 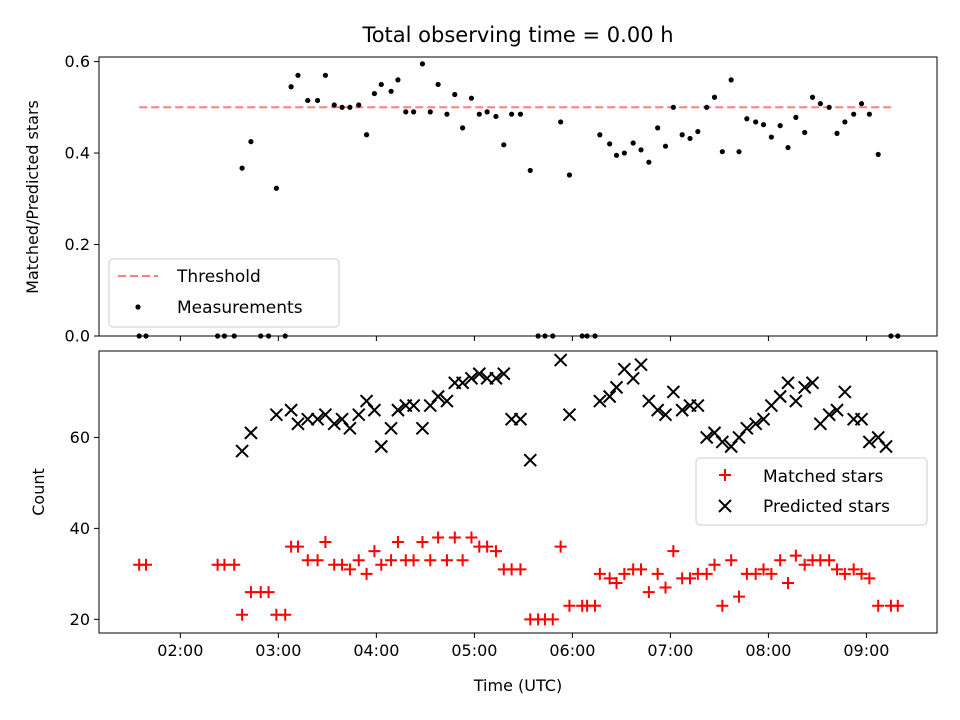 What do you see at coordinates (180, 650) in the screenshot?
I see `x-tick-label: 02:00` at bounding box center [180, 650].